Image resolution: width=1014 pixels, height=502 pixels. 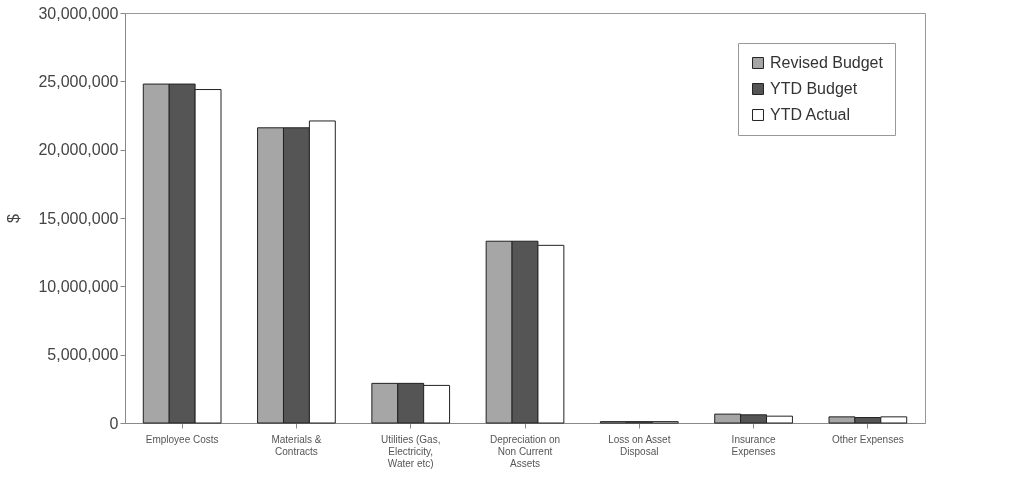 What do you see at coordinates (83, 355) in the screenshot?
I see `y-tick-label: 5,000,000` at bounding box center [83, 355].